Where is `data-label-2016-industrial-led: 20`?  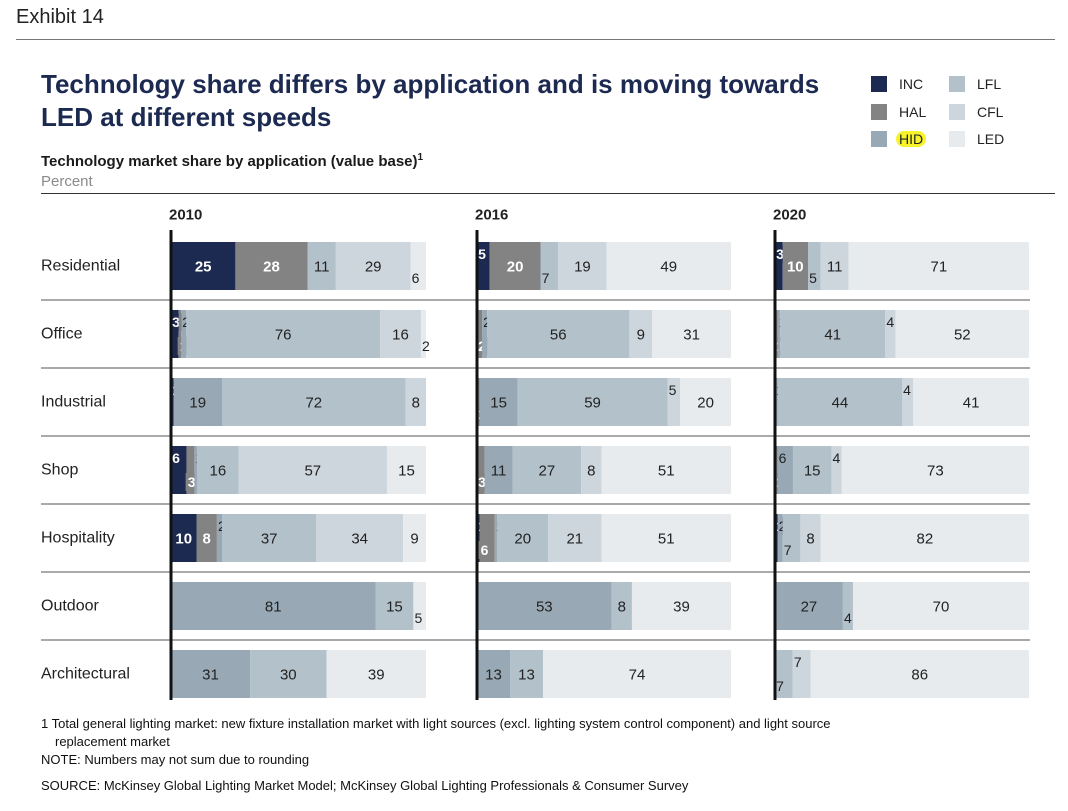 data-label-2016-industrial-led: 20 is located at coordinates (705, 403).